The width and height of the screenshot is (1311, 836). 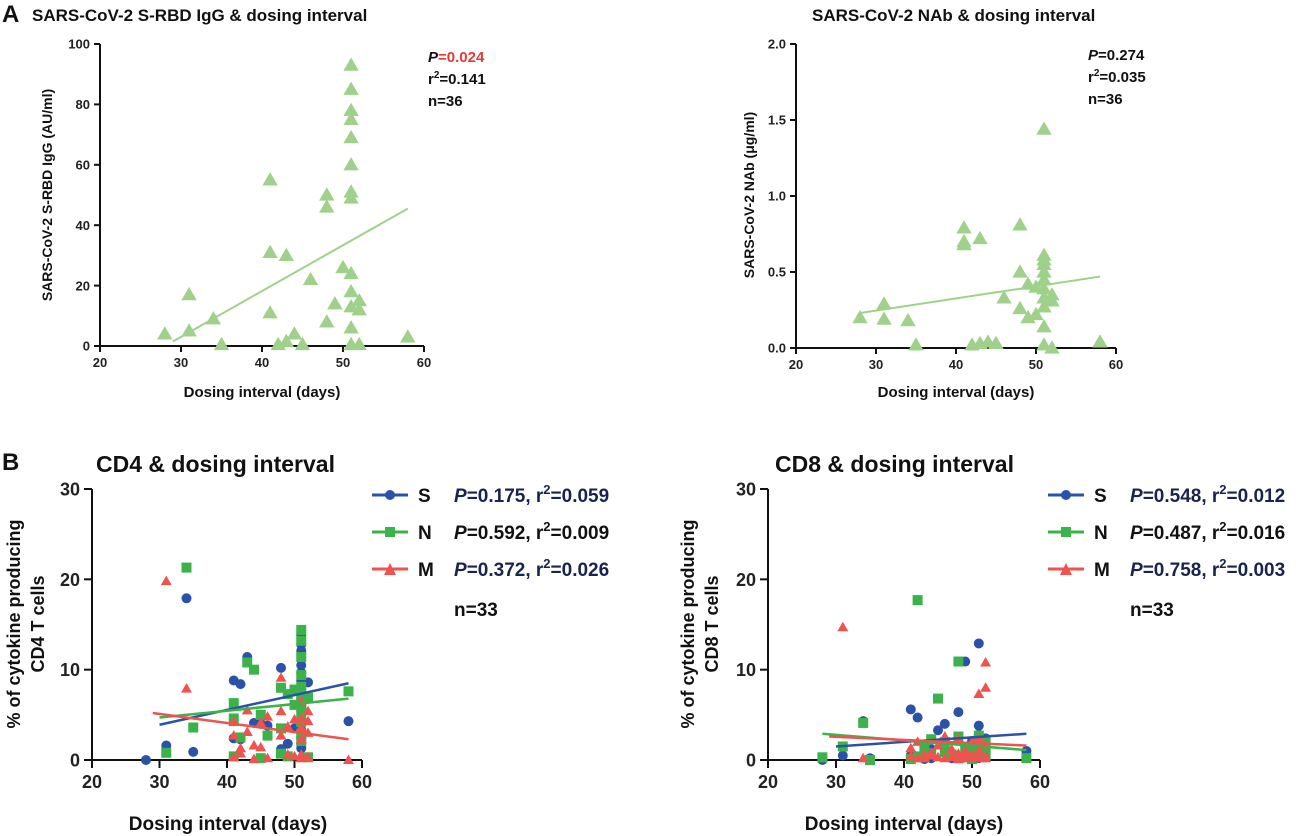 What do you see at coordinates (1207, 494) in the screenshot?
I see `chart-cd8-stat-s: P=0.548, r2=0.012` at bounding box center [1207, 494].